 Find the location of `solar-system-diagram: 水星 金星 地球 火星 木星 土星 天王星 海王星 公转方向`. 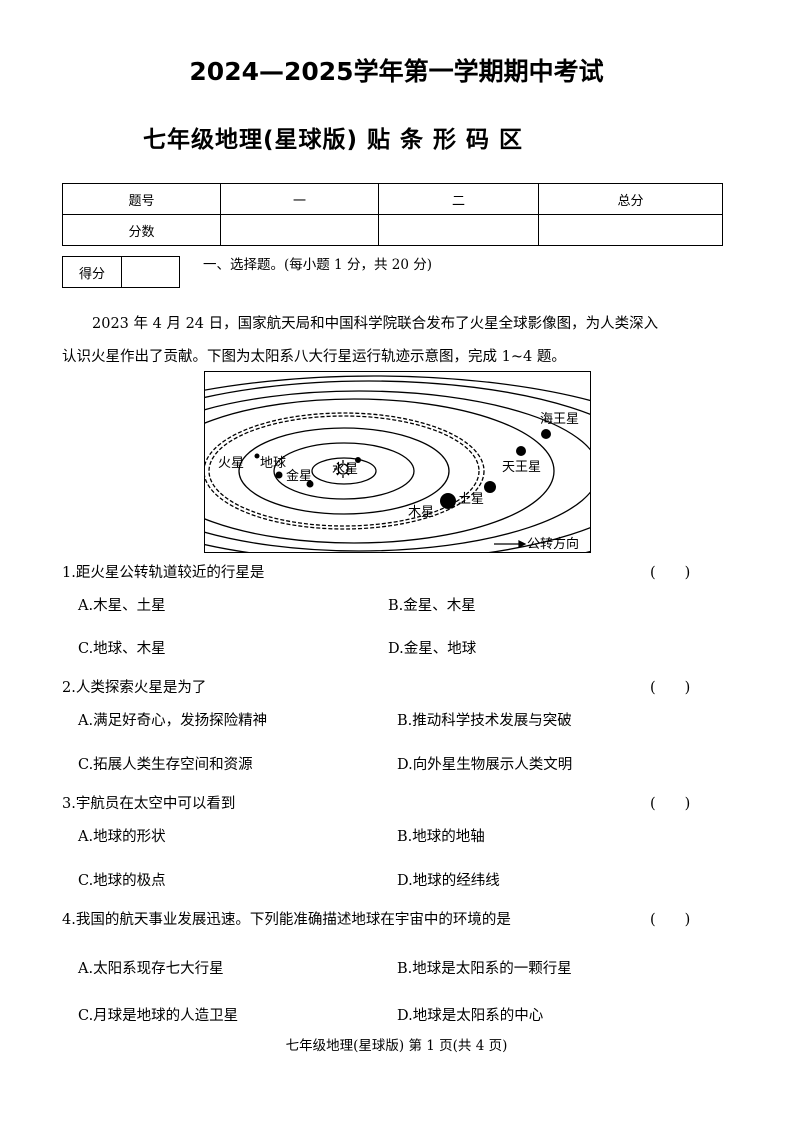

solar-system-diagram: 水星 金星 地球 火星 木星 土星 天王星 海王星 公转方向 is located at coordinates (397, 462).